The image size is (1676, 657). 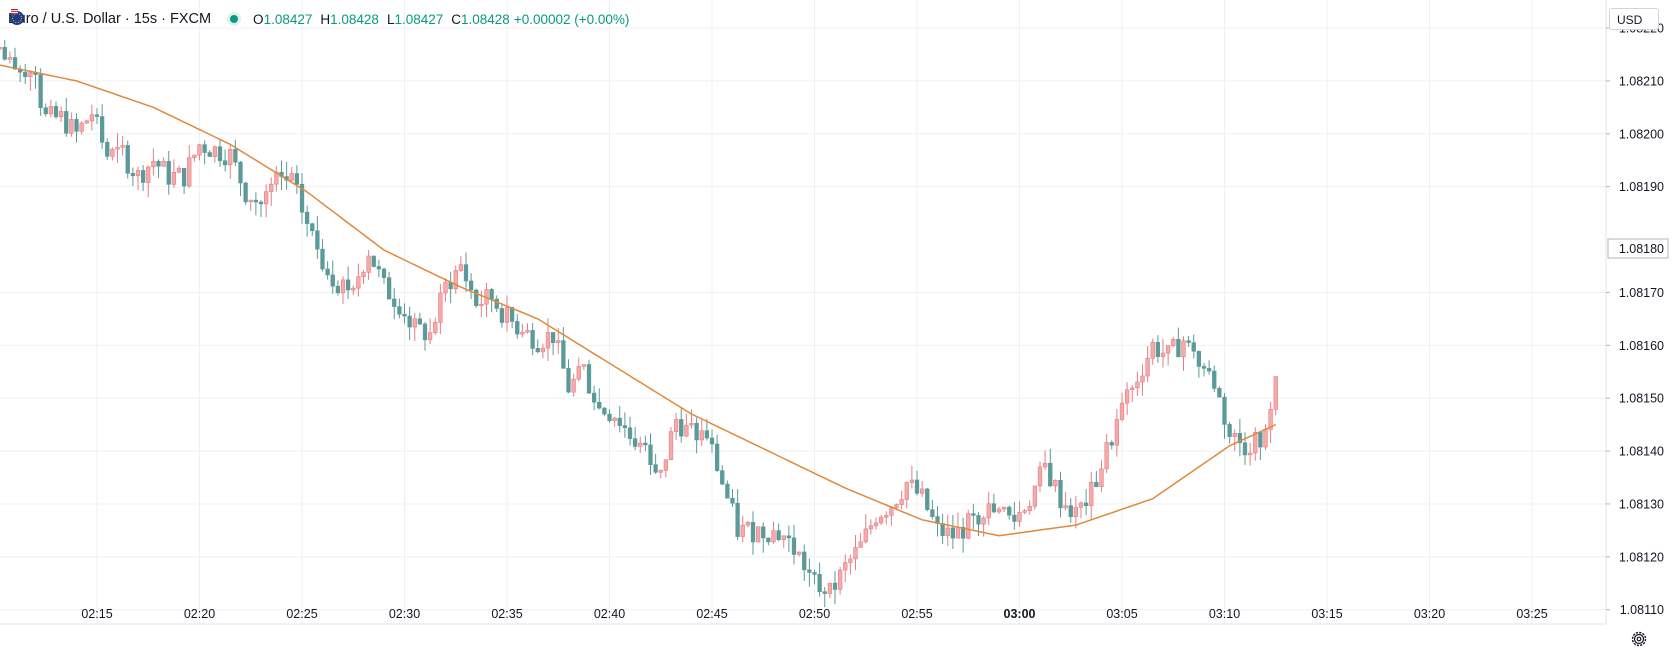 I want to click on price-tick-label: 1.08160, so click(x=1641, y=346).